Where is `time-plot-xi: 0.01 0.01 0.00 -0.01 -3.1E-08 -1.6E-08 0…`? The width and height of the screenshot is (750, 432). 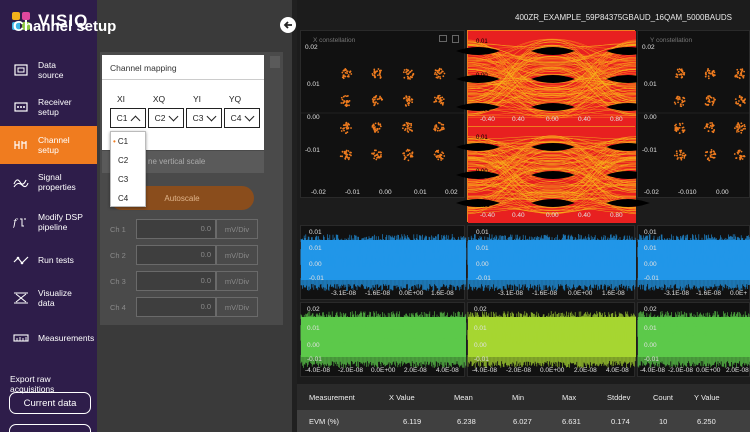 time-plot-xi: 0.01 0.01 0.00 -0.01 -3.1E-08 -1.6E-08 0… is located at coordinates (383, 262).